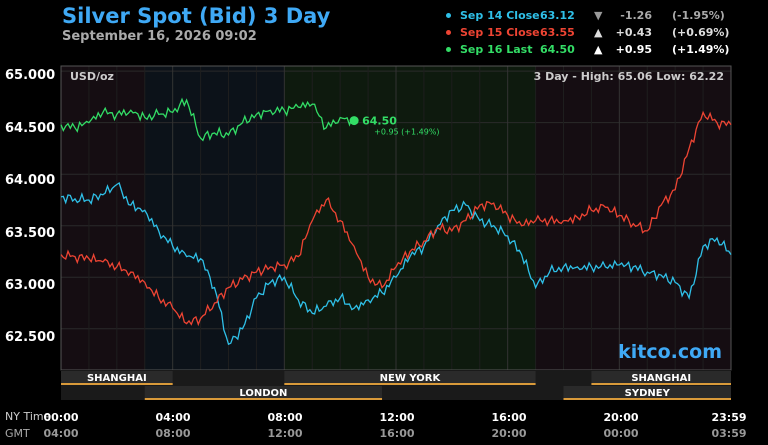 The height and width of the screenshot is (445, 768). Describe the element at coordinates (173, 433) in the screenshot. I see `x-tick-gmt: 08:00` at that location.